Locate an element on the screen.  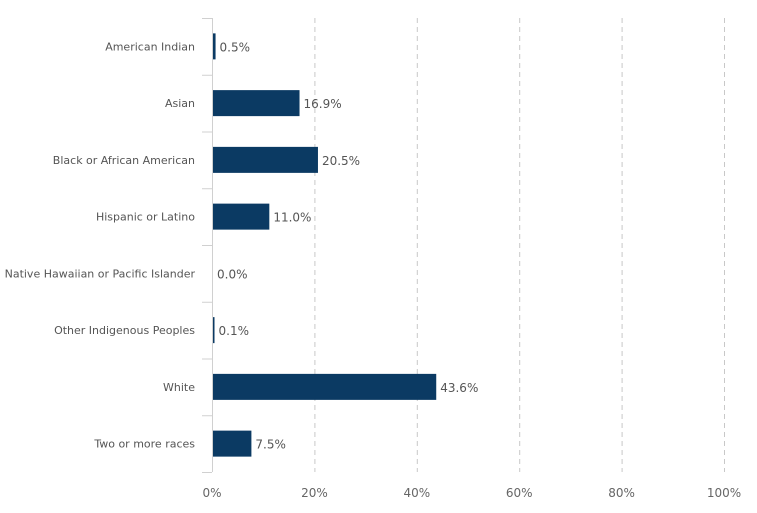
x-tick-label: 0% is located at coordinates (211, 493).